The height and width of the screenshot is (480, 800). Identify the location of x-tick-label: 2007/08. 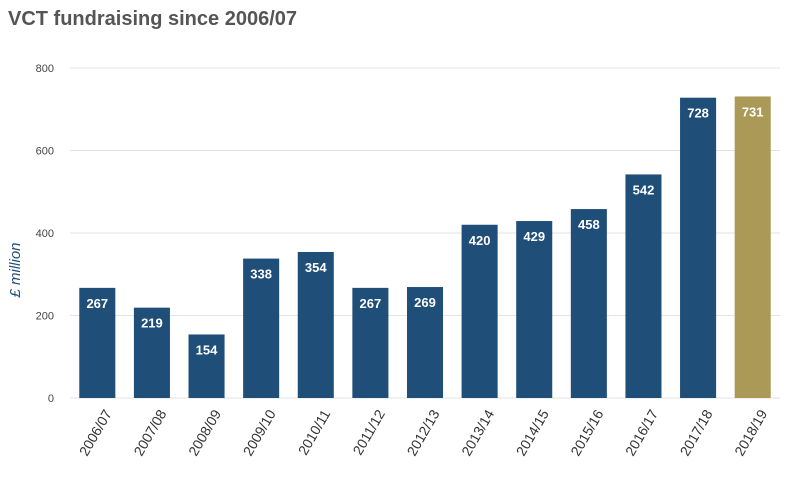
(149, 433).